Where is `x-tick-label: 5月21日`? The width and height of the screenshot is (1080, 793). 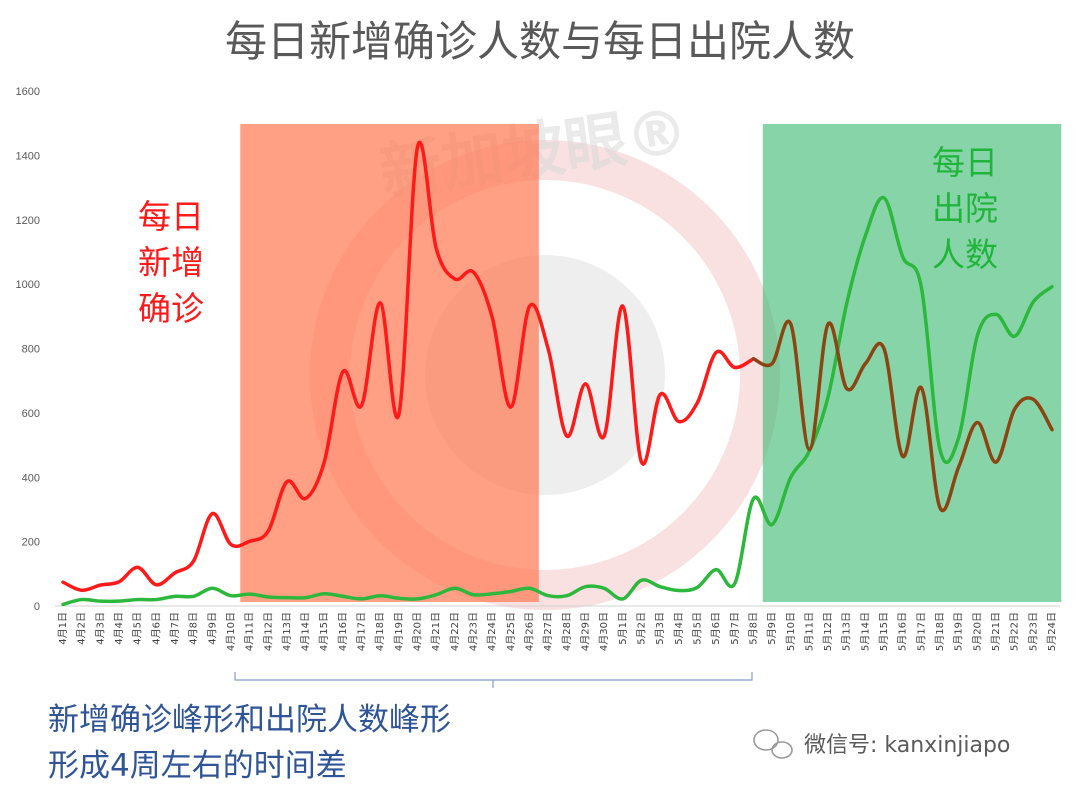 x-tick-label: 5月21日 is located at coordinates (996, 631).